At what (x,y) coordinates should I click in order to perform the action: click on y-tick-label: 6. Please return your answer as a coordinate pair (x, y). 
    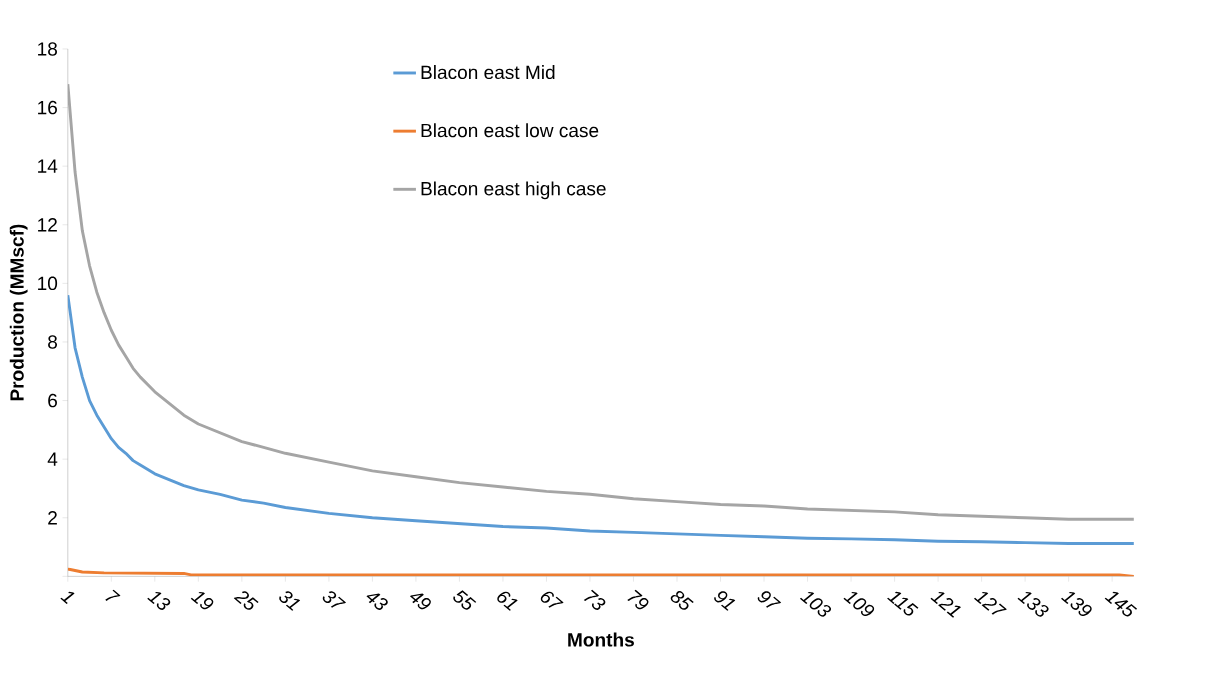
    Looking at the image, I should click on (52, 400).